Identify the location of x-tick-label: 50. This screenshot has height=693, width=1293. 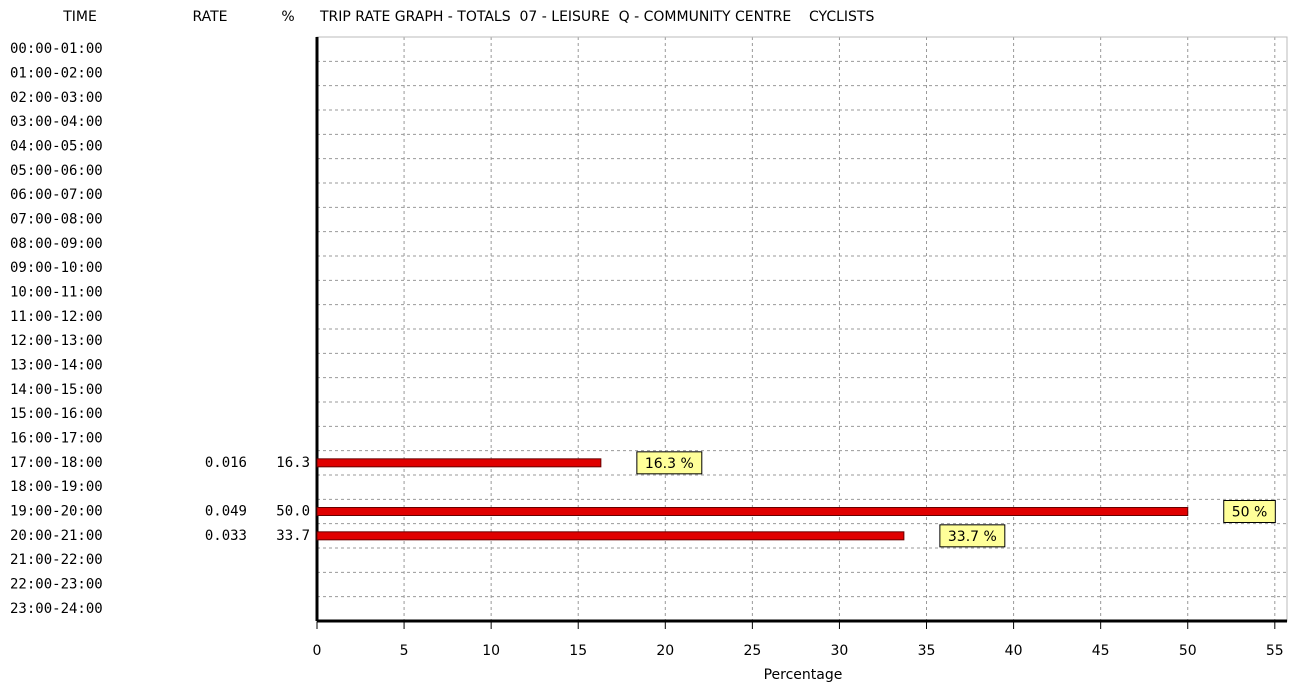
(1188, 651).